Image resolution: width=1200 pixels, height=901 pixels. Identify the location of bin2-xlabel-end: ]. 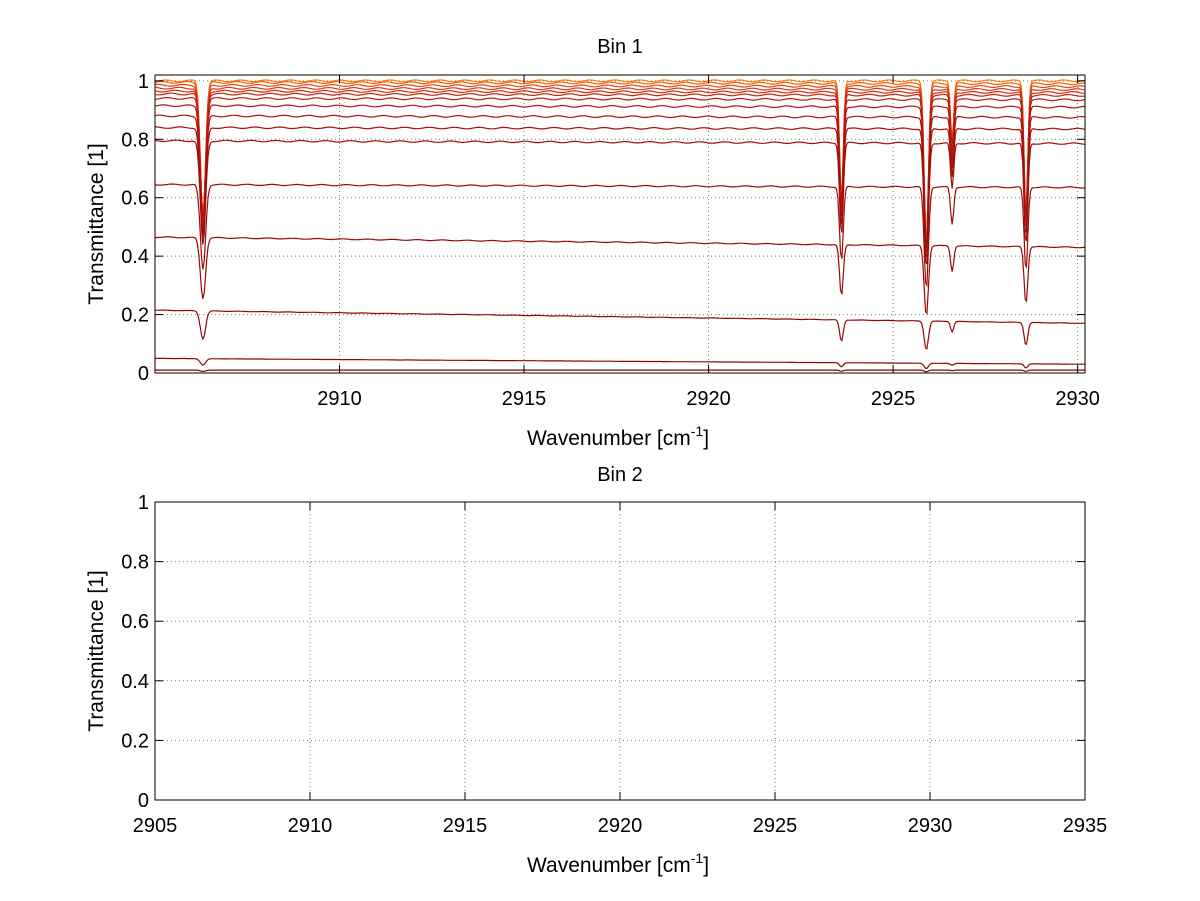
(706, 865).